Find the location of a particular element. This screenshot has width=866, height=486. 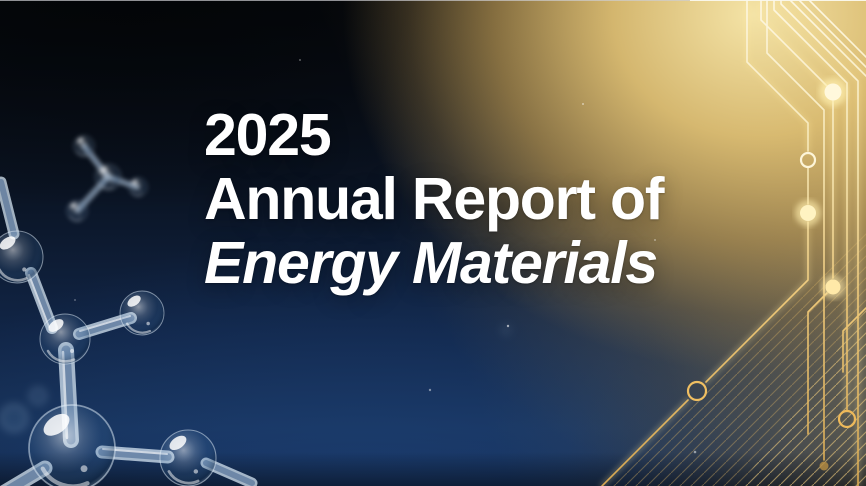

title-line-report: Annual Report of is located at coordinates (434, 199).